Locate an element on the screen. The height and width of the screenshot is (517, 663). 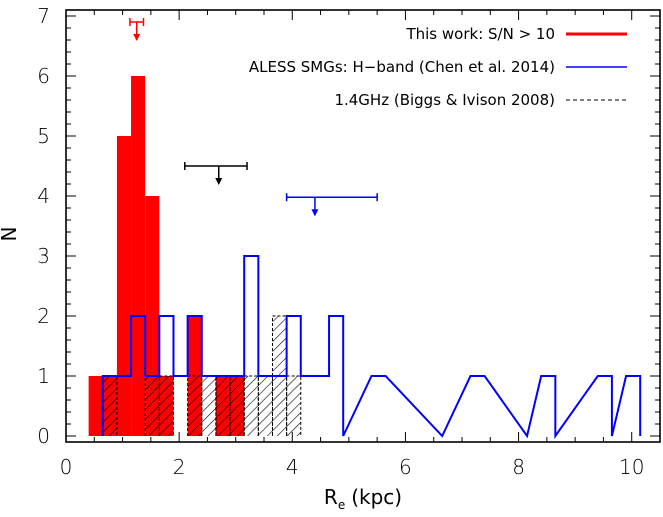
x-tick-label: 10 is located at coordinates (631, 467).